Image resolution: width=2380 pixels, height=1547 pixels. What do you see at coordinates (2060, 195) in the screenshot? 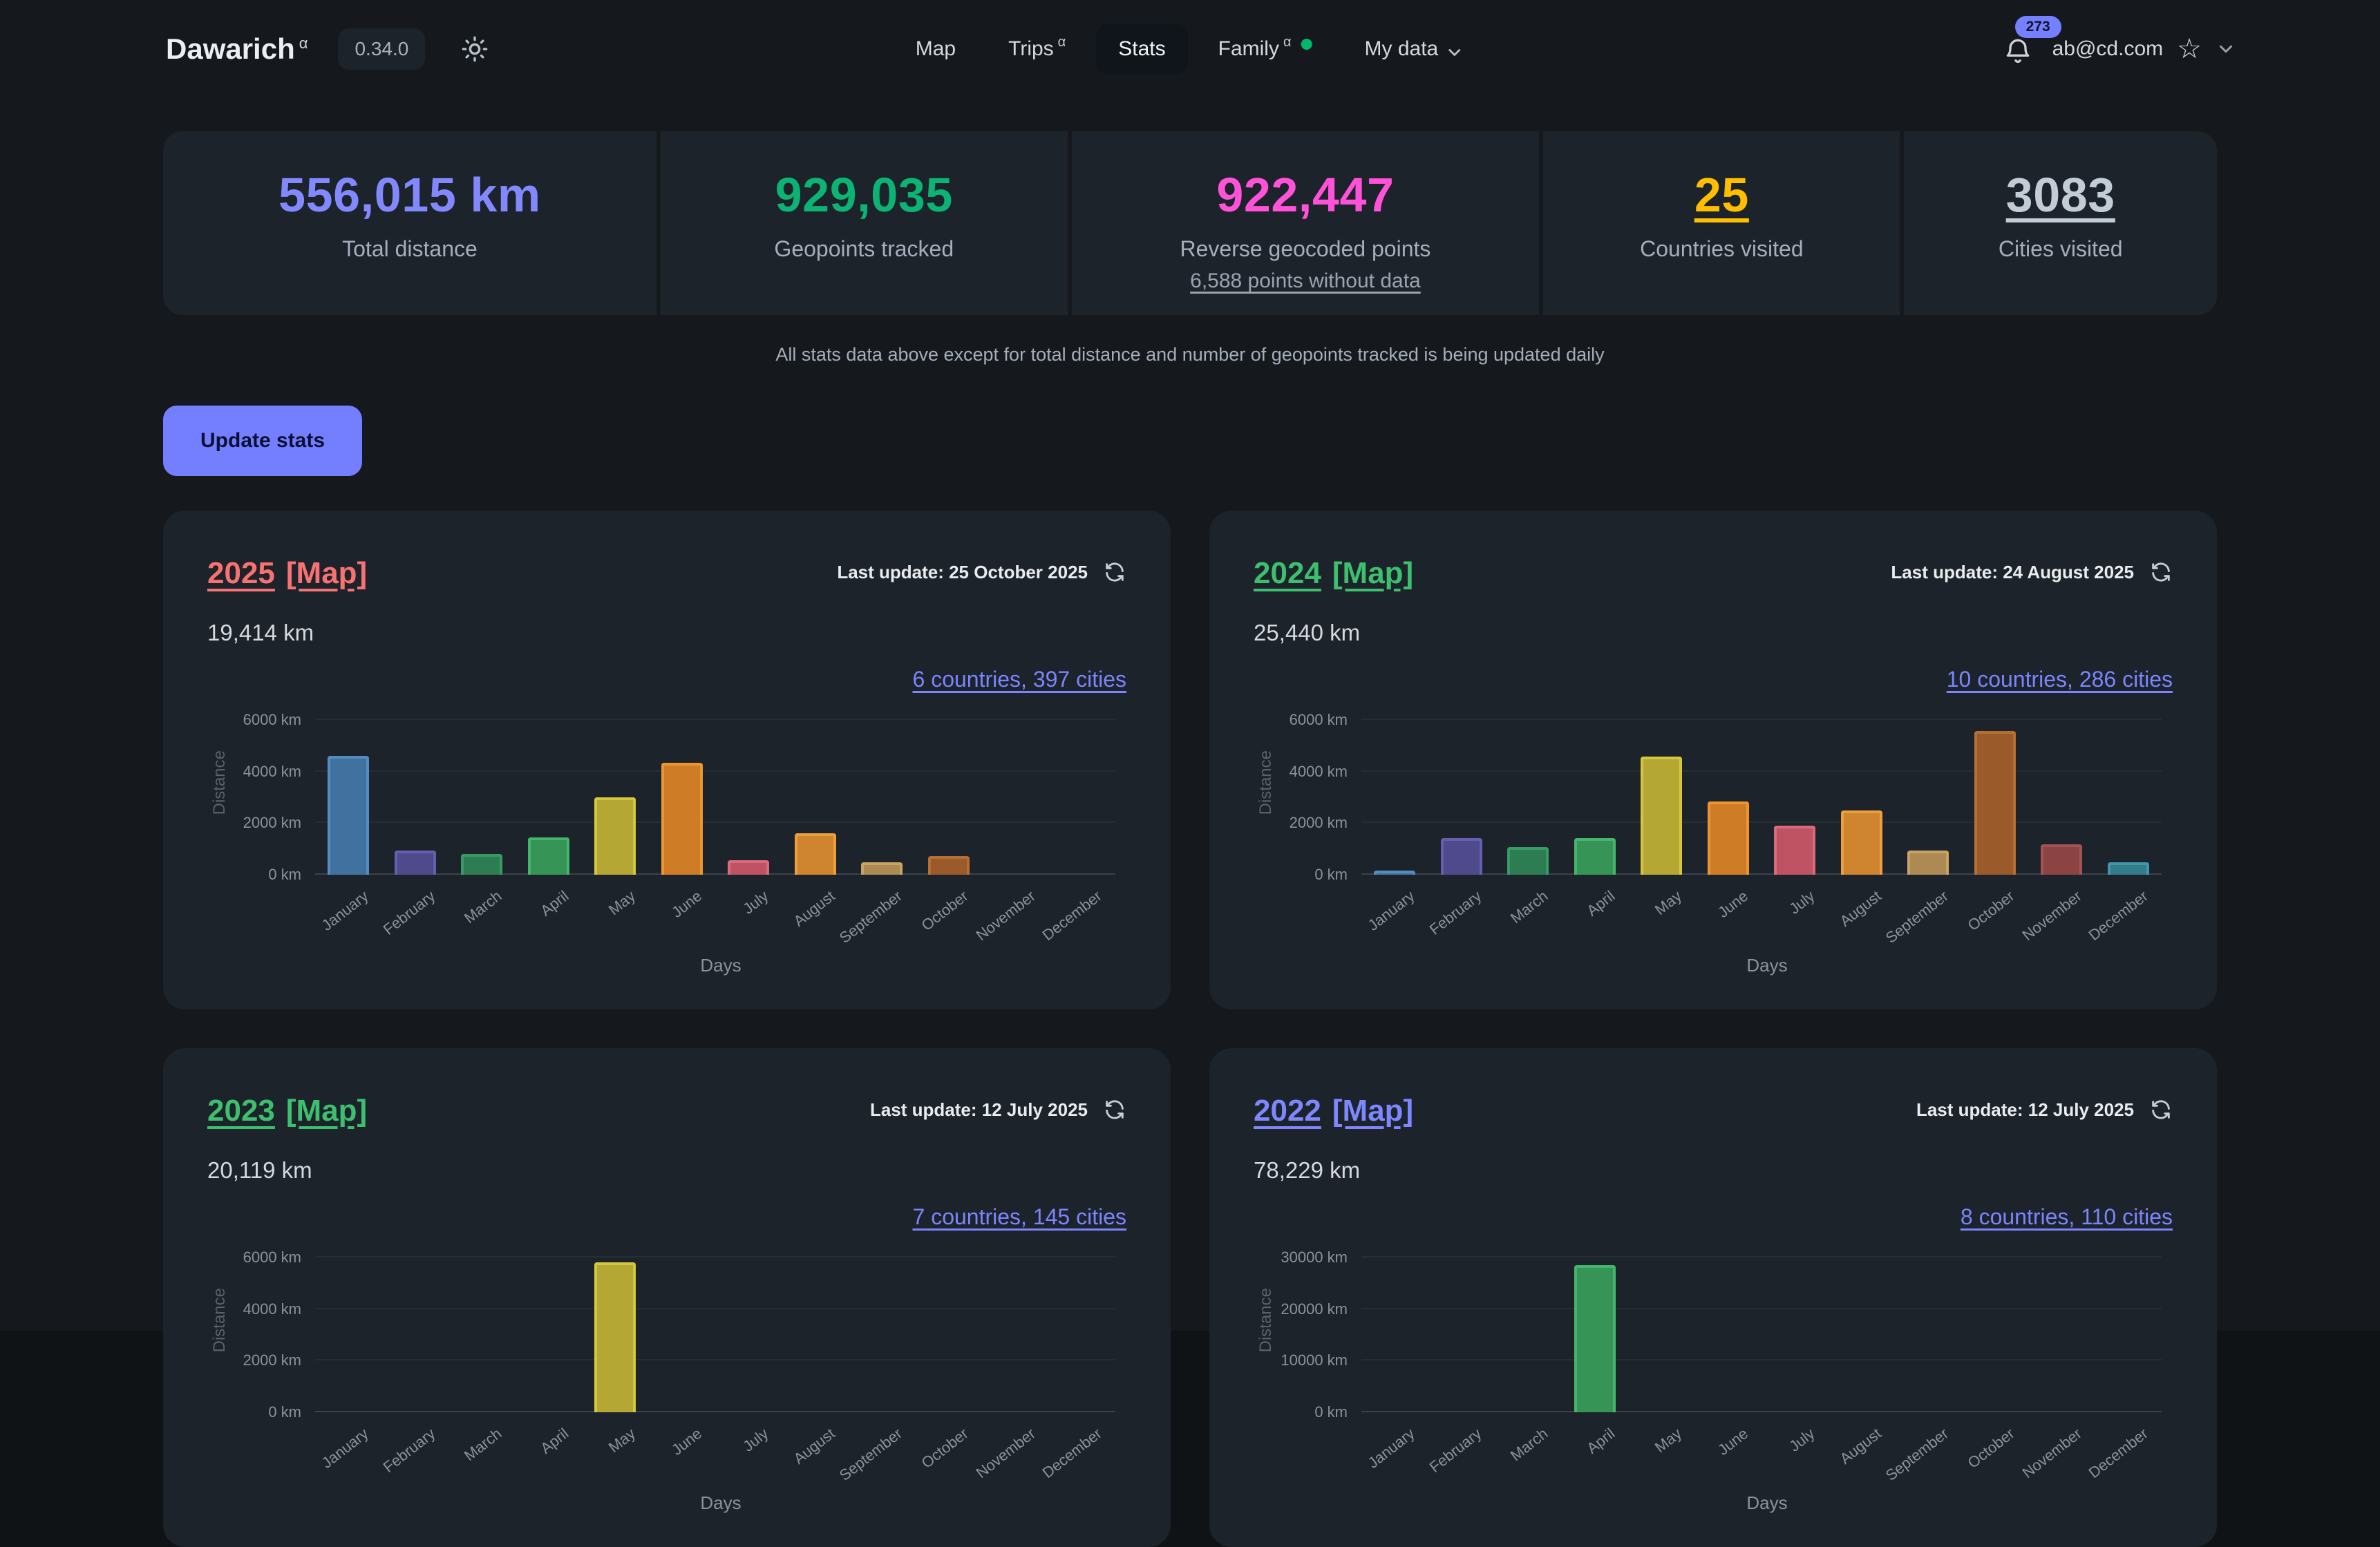
I see `stat-value: 3083` at bounding box center [2060, 195].